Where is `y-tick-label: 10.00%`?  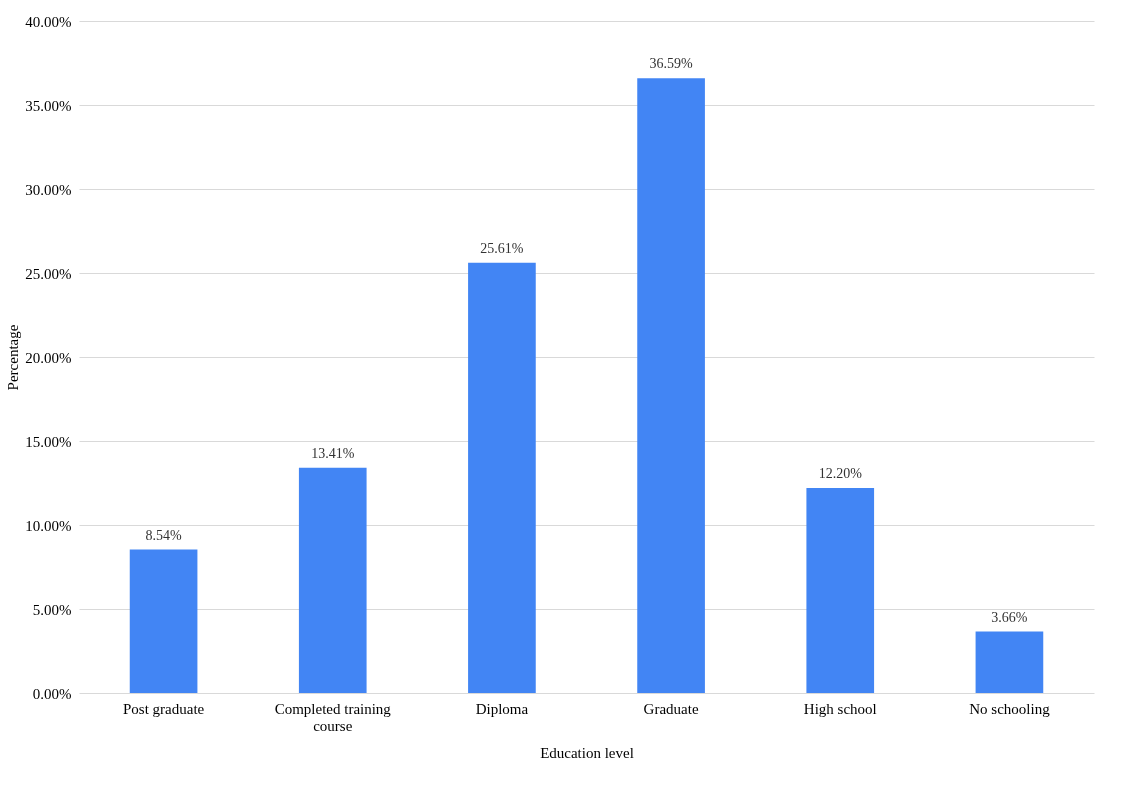
y-tick-label: 10.00% is located at coordinates (48, 525).